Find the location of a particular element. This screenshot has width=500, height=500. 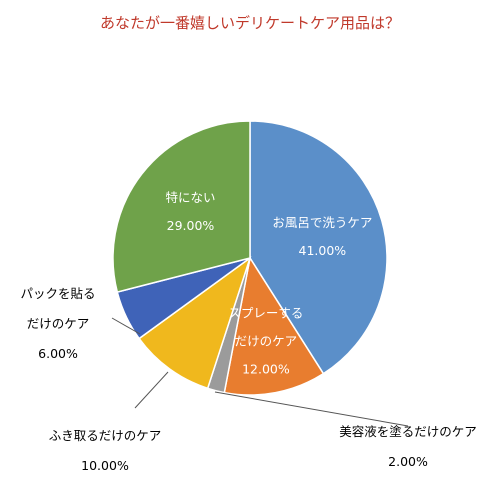

slice-value-label: 2.00% is located at coordinates (408, 461).